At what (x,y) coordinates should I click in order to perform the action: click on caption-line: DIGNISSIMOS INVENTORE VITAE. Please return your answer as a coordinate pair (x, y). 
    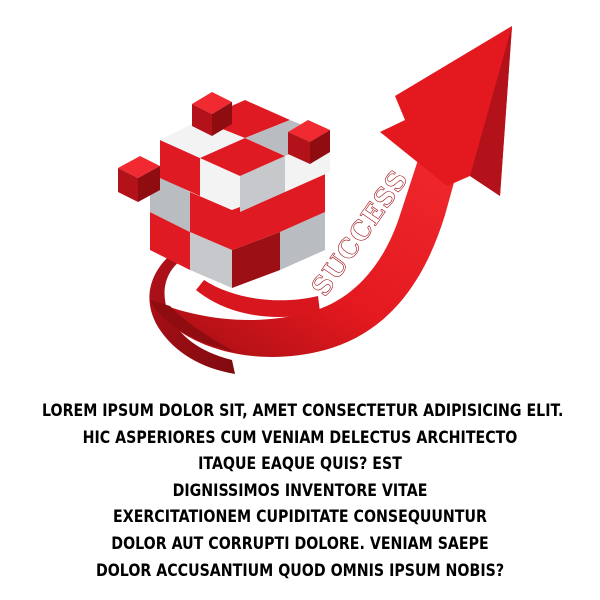
    Looking at the image, I should click on (300, 490).